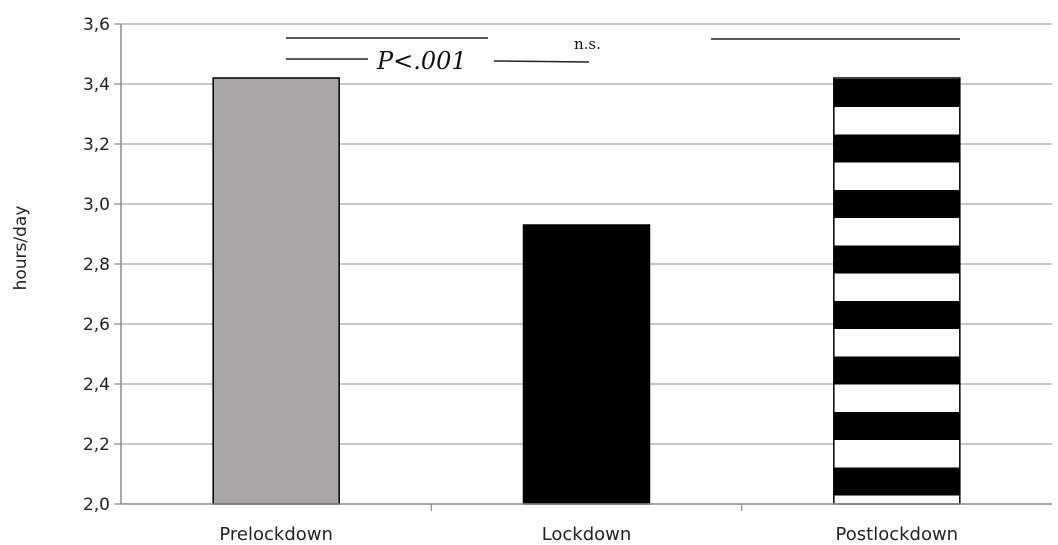 Image resolution: width=1058 pixels, height=545 pixels. I want to click on significance-annotations: P<.001 n.s., so click(623, 55).